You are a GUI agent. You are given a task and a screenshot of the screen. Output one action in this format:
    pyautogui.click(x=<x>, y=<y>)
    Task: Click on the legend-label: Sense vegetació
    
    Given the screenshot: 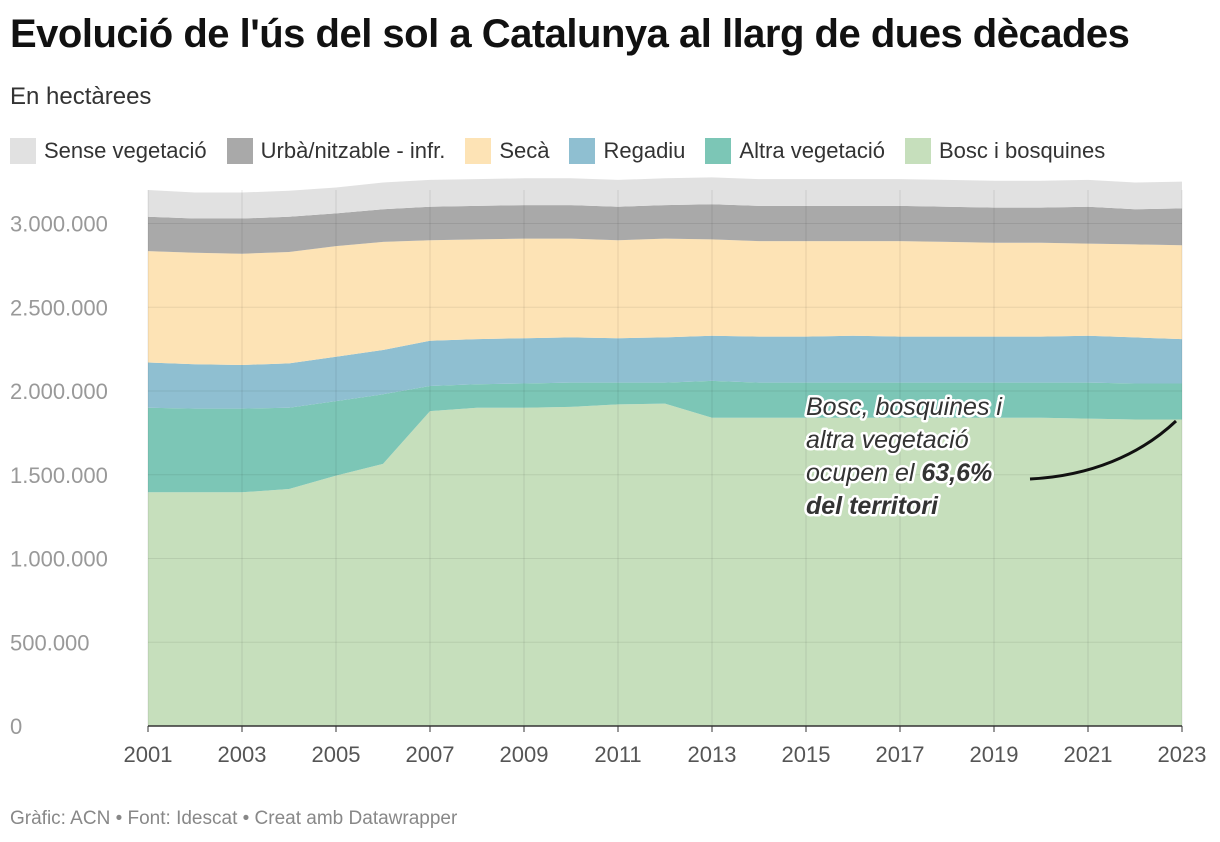 What is the action you would take?
    pyautogui.click(x=125, y=150)
    